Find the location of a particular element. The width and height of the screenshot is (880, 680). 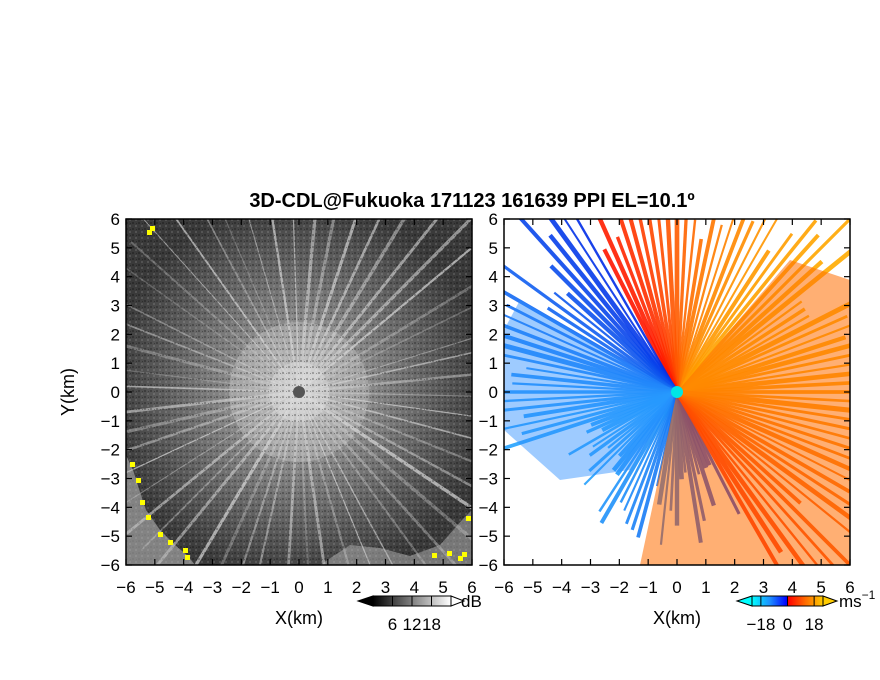

left-y-tick-label: 0 is located at coordinates (115, 392).